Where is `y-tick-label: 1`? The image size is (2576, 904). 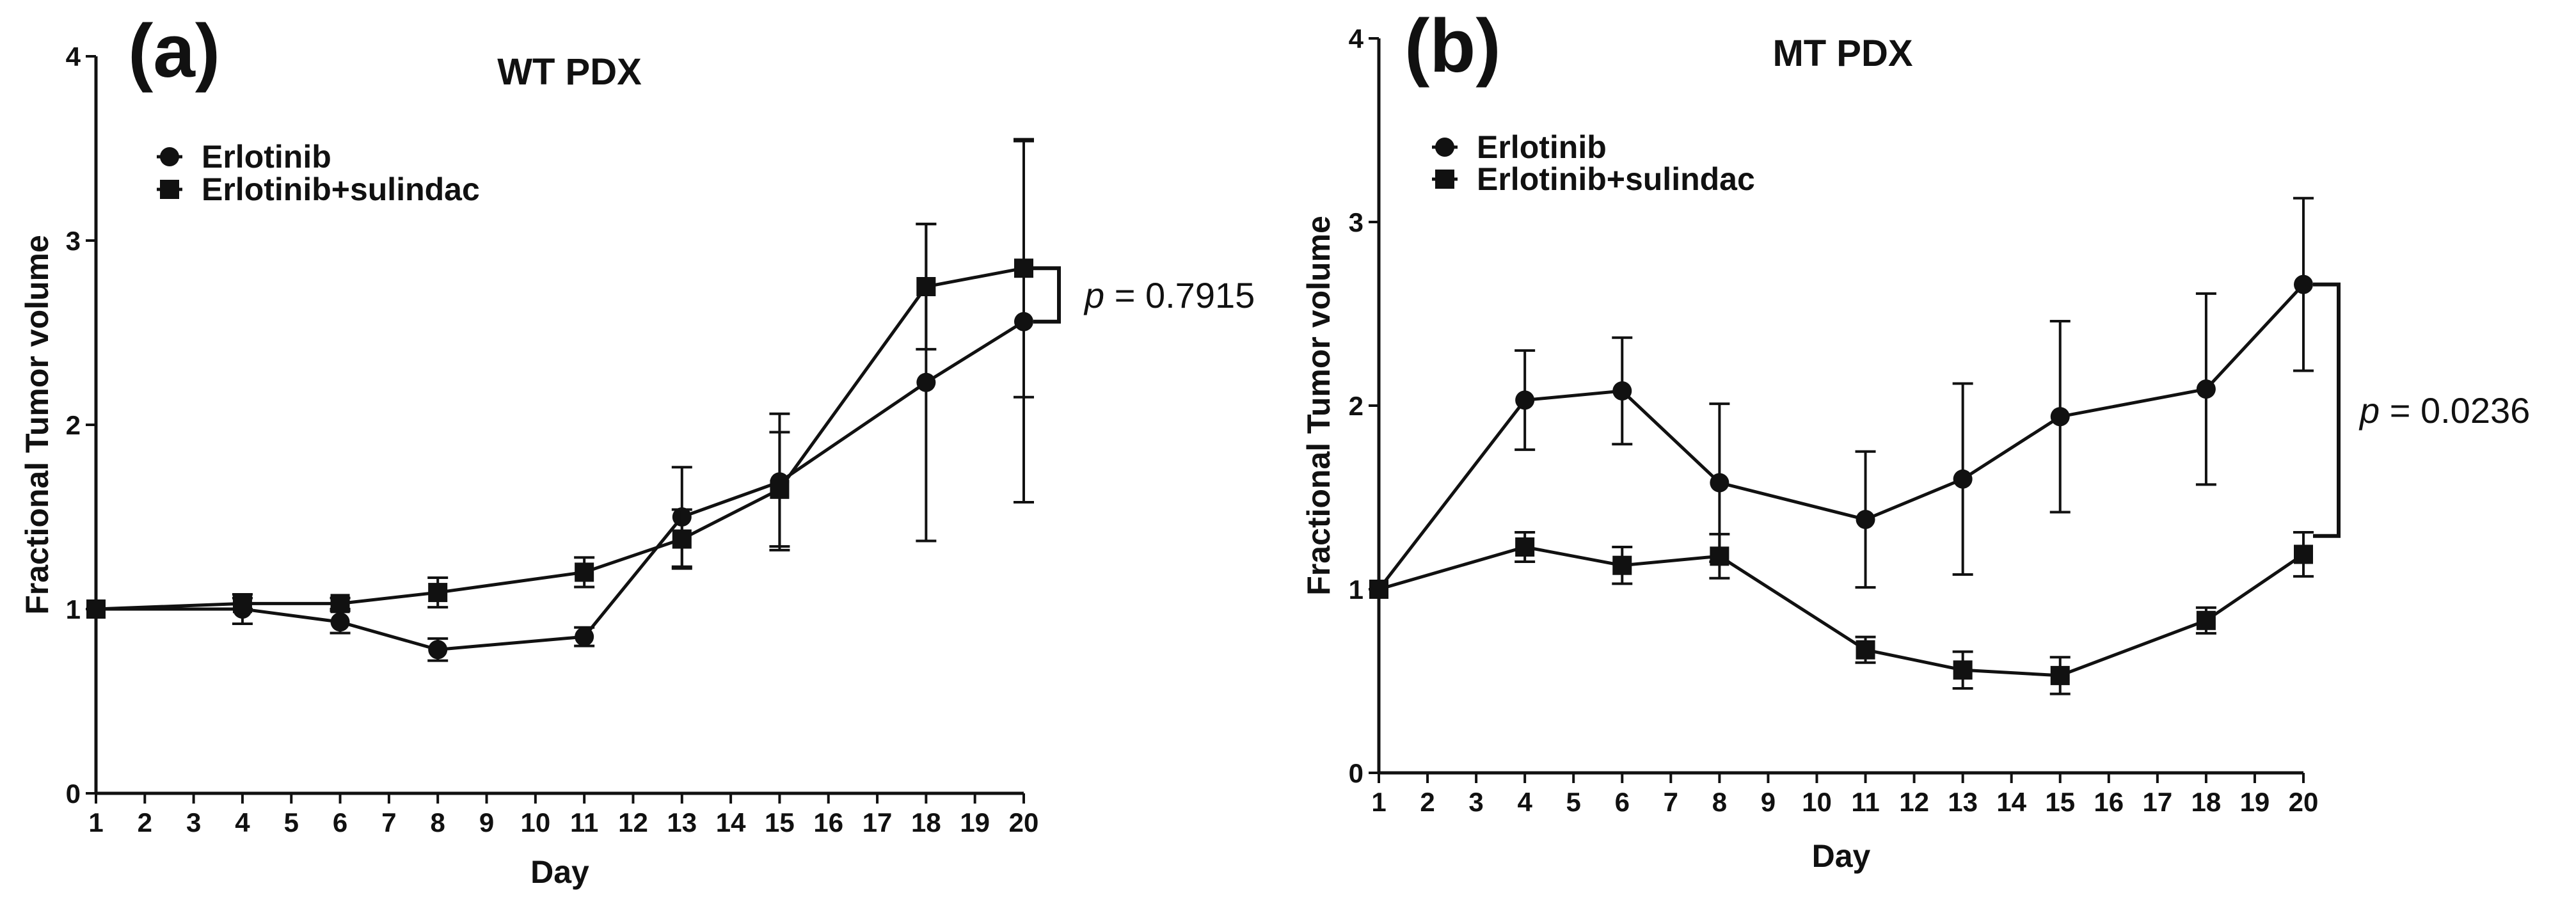
y-tick-label: 1 is located at coordinates (1357, 590).